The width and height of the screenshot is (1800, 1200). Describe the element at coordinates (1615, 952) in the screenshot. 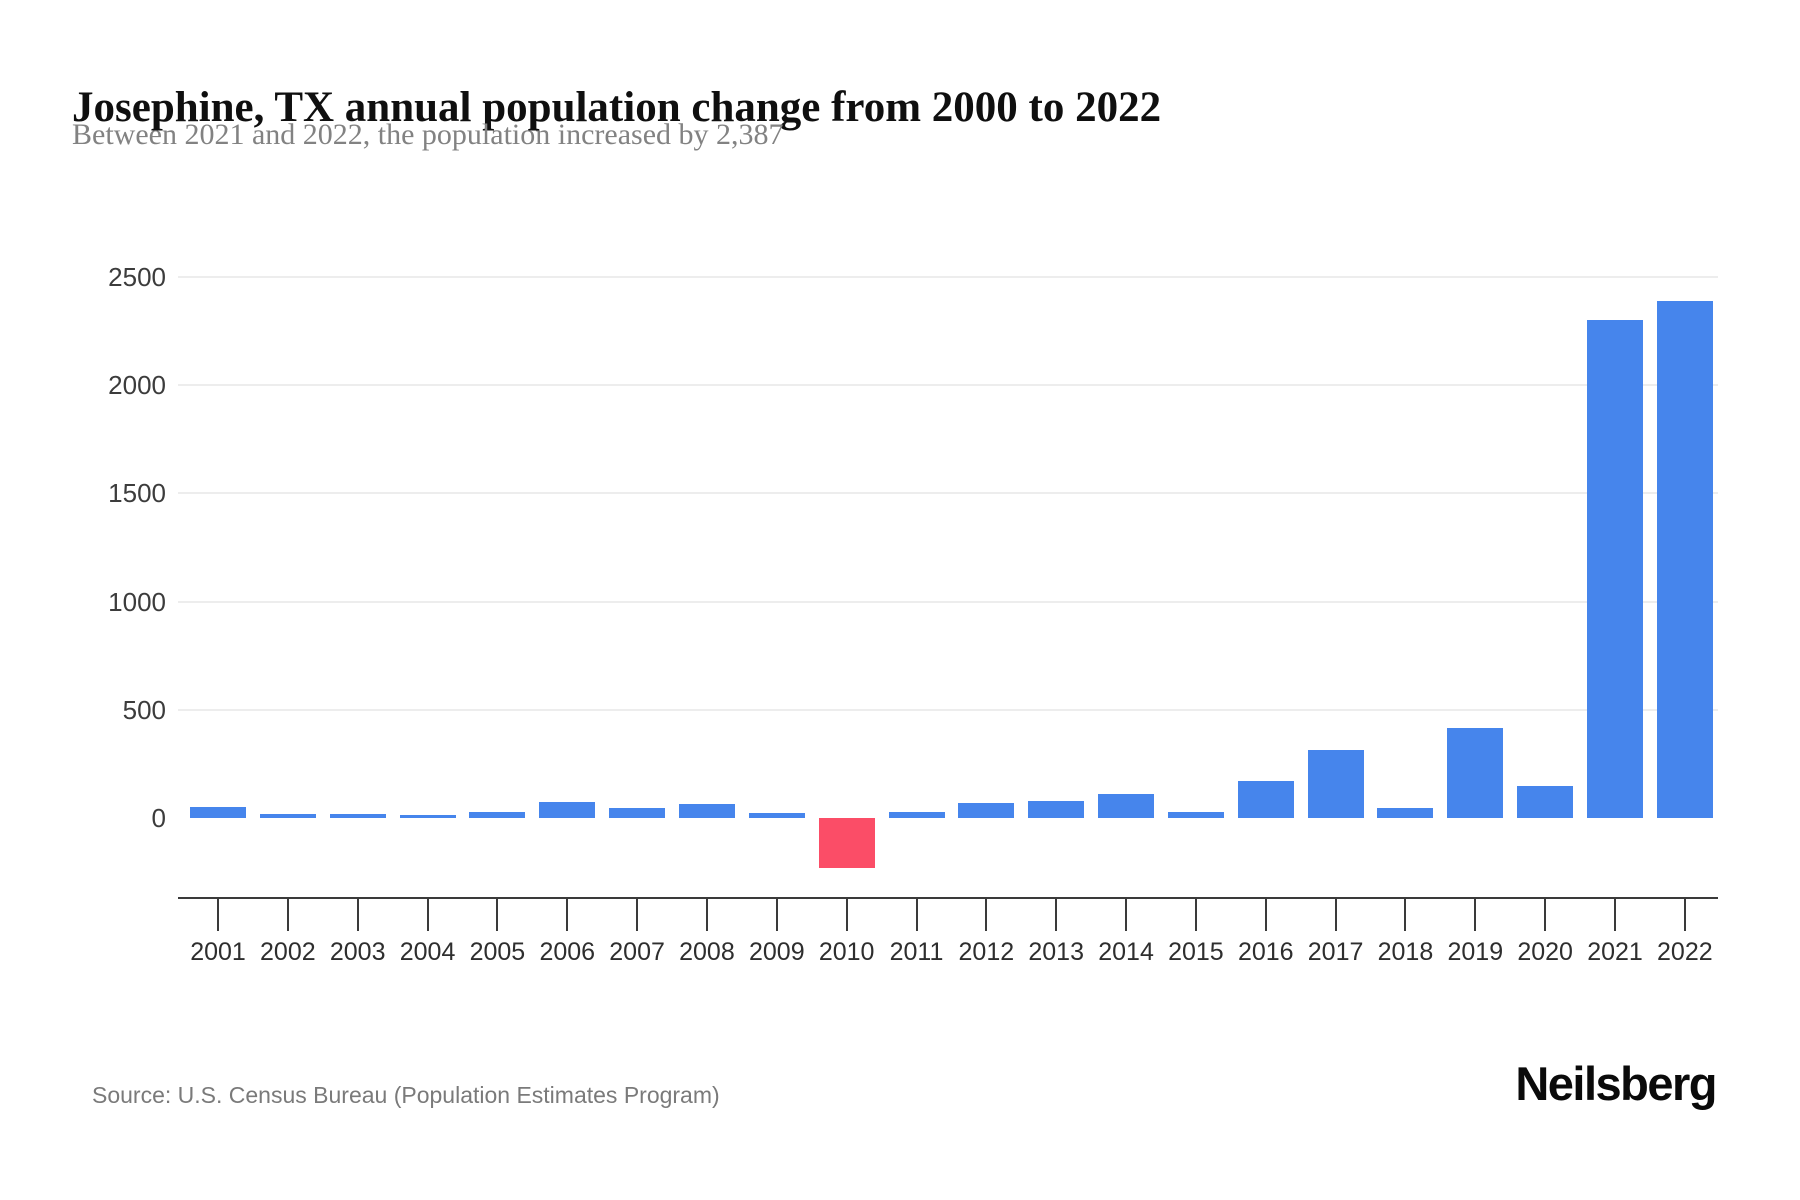

I see `x-tick-label-2021: 2021` at that location.